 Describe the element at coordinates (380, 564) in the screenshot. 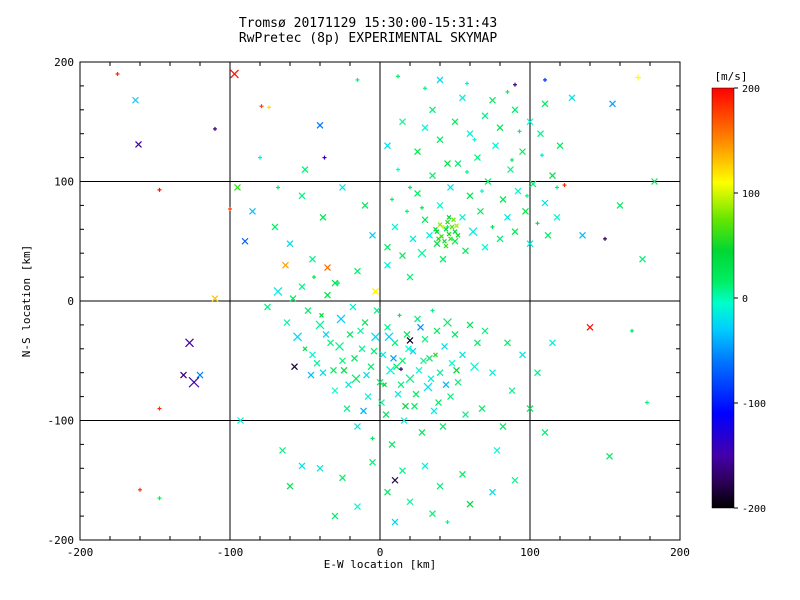

I see `x-axis-label: E-W location [km]` at that location.